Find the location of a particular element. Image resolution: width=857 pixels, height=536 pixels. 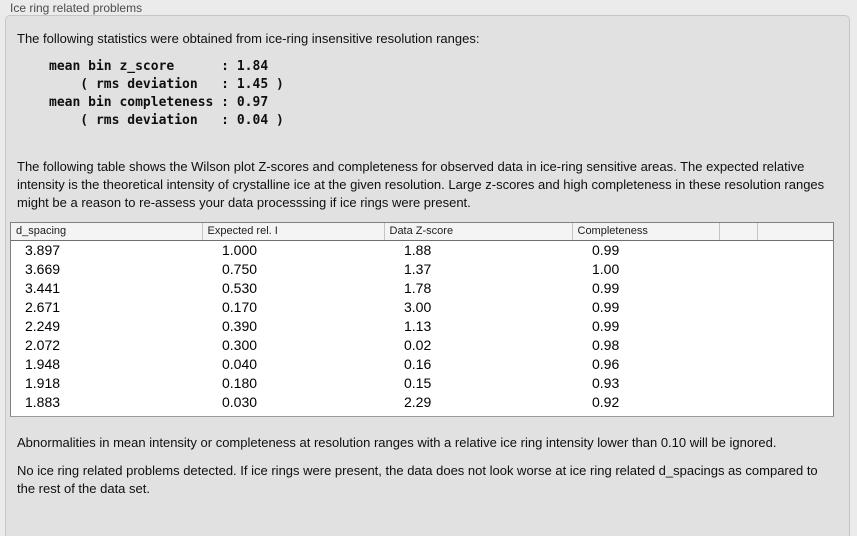

table-cell: 1.00 is located at coordinates (606, 269).